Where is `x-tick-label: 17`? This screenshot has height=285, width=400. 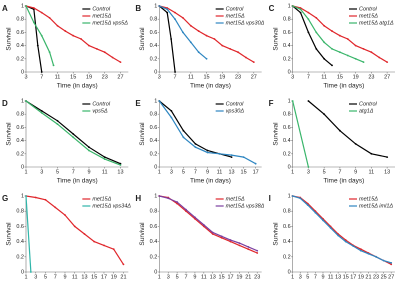
x-tick-label: 17 is located at coordinates (353, 277).